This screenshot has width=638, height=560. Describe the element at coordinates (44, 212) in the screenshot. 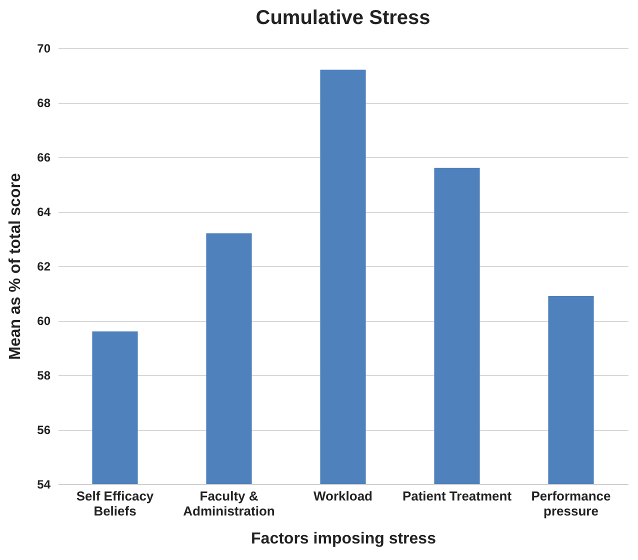

I see `y-tick-label: 64` at that location.